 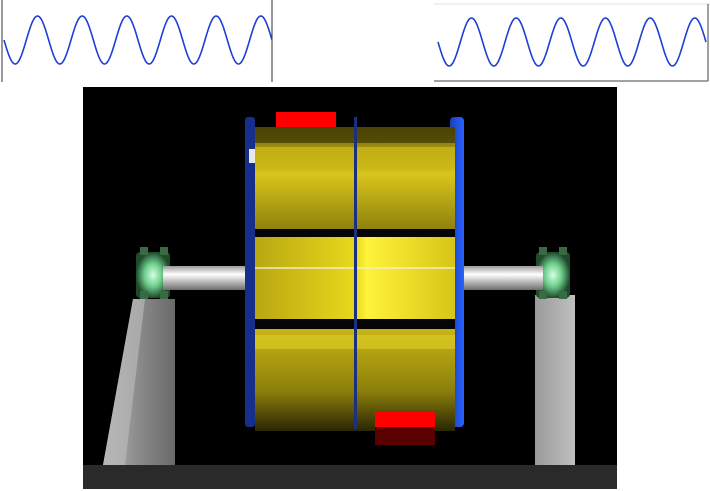 I want to click on right-bearing-bolt-top, so click(x=543, y=251).